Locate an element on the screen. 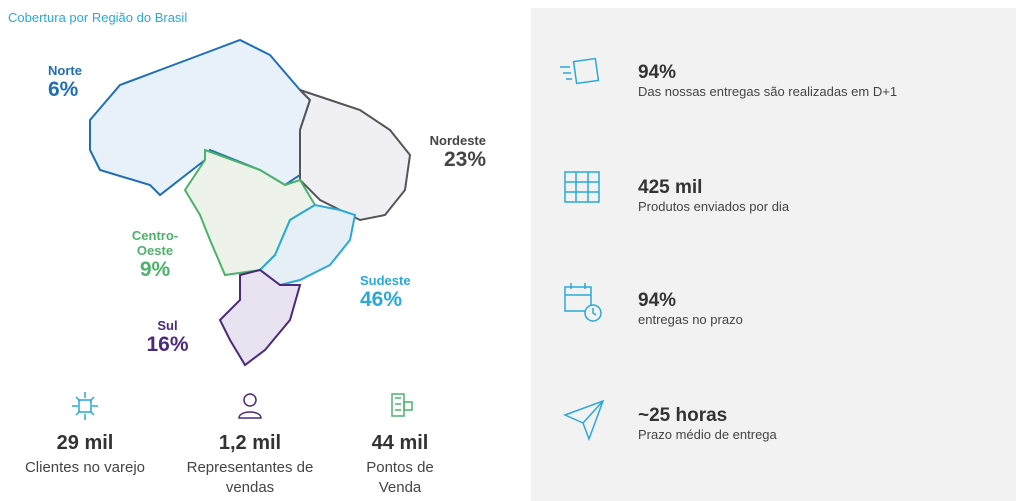 This screenshot has height=501, width=1016. region-sul: Sul 16% is located at coordinates (167, 337).